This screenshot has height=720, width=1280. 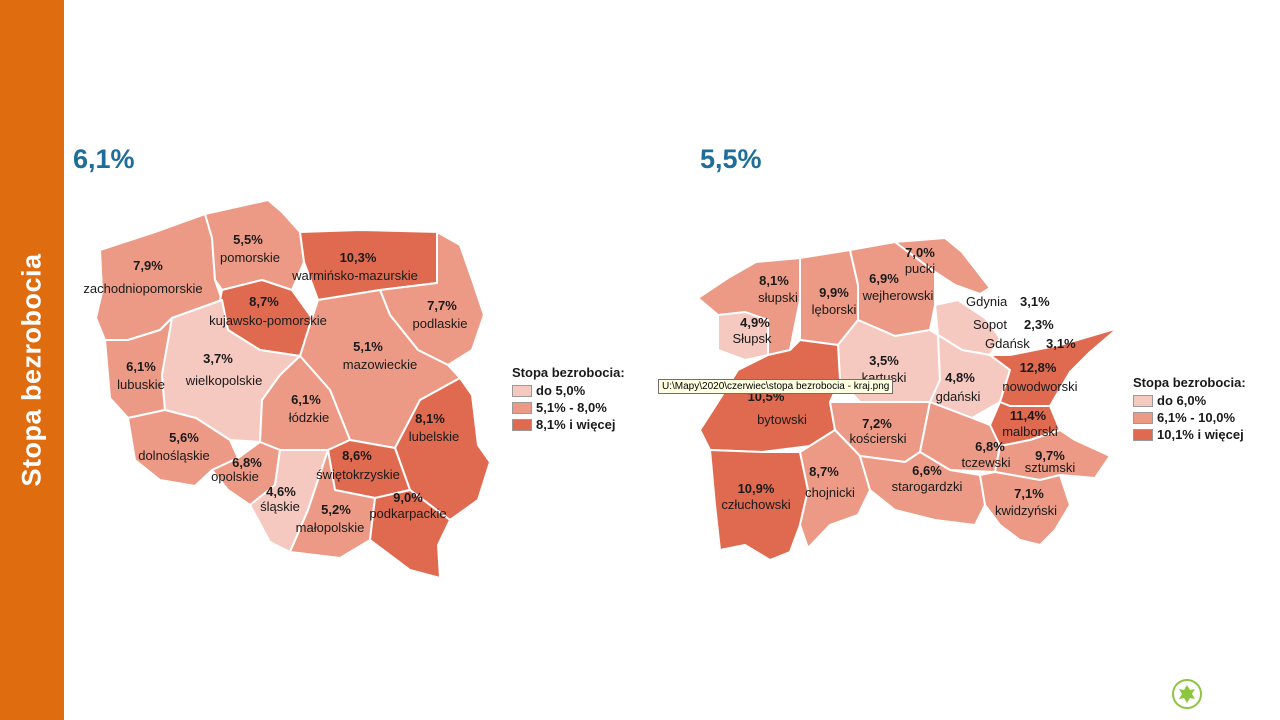 What do you see at coordinates (250, 257) in the screenshot?
I see `region-name-pomorskie: pomorskie` at bounding box center [250, 257].